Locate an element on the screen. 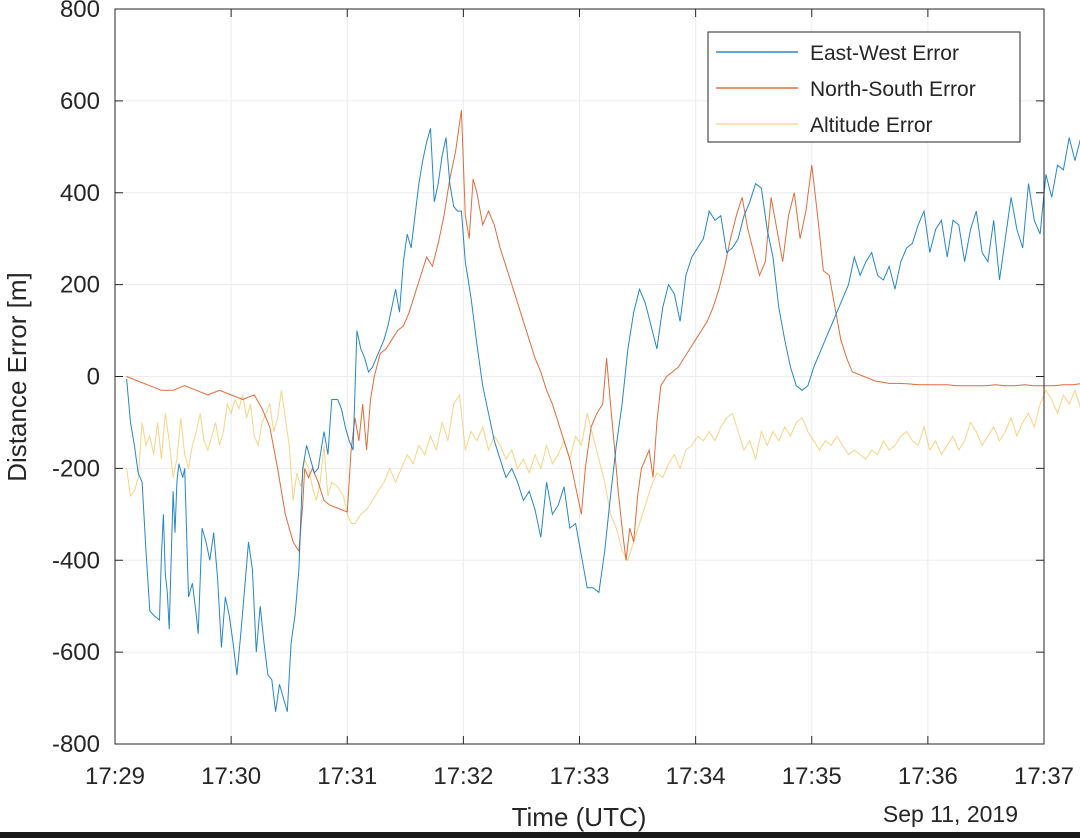 The height and width of the screenshot is (838, 1080). x-tick-label: 17:29 is located at coordinates (115, 776).